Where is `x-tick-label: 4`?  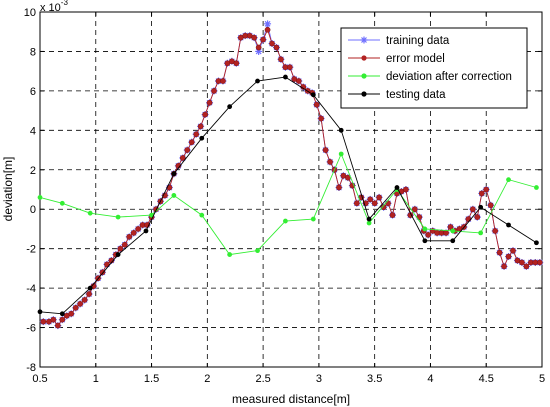
x-tick-label: 4 is located at coordinates (430, 379).